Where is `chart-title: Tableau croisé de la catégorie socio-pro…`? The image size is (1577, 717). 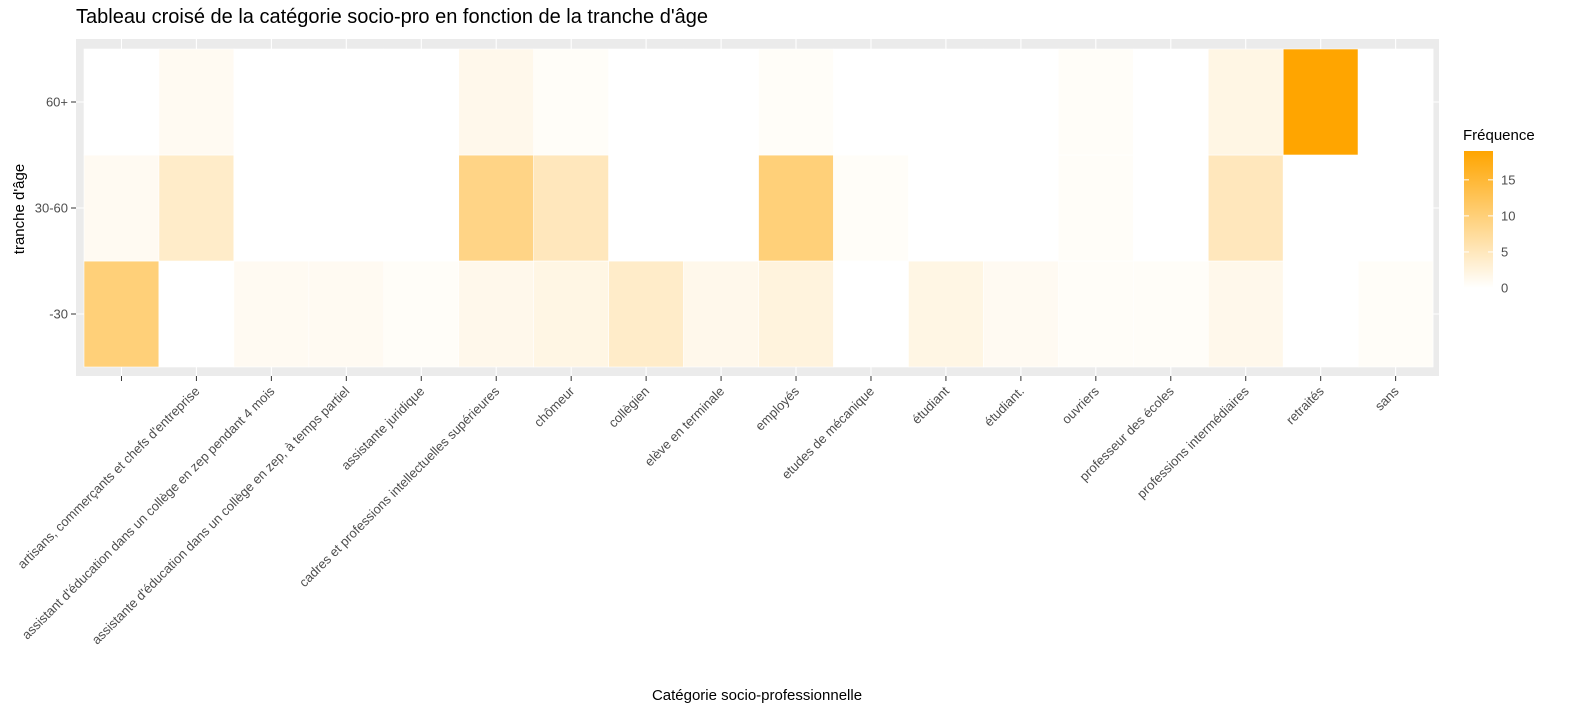 chart-title: Tableau croisé de la catégorie socio-pro… is located at coordinates (392, 17).